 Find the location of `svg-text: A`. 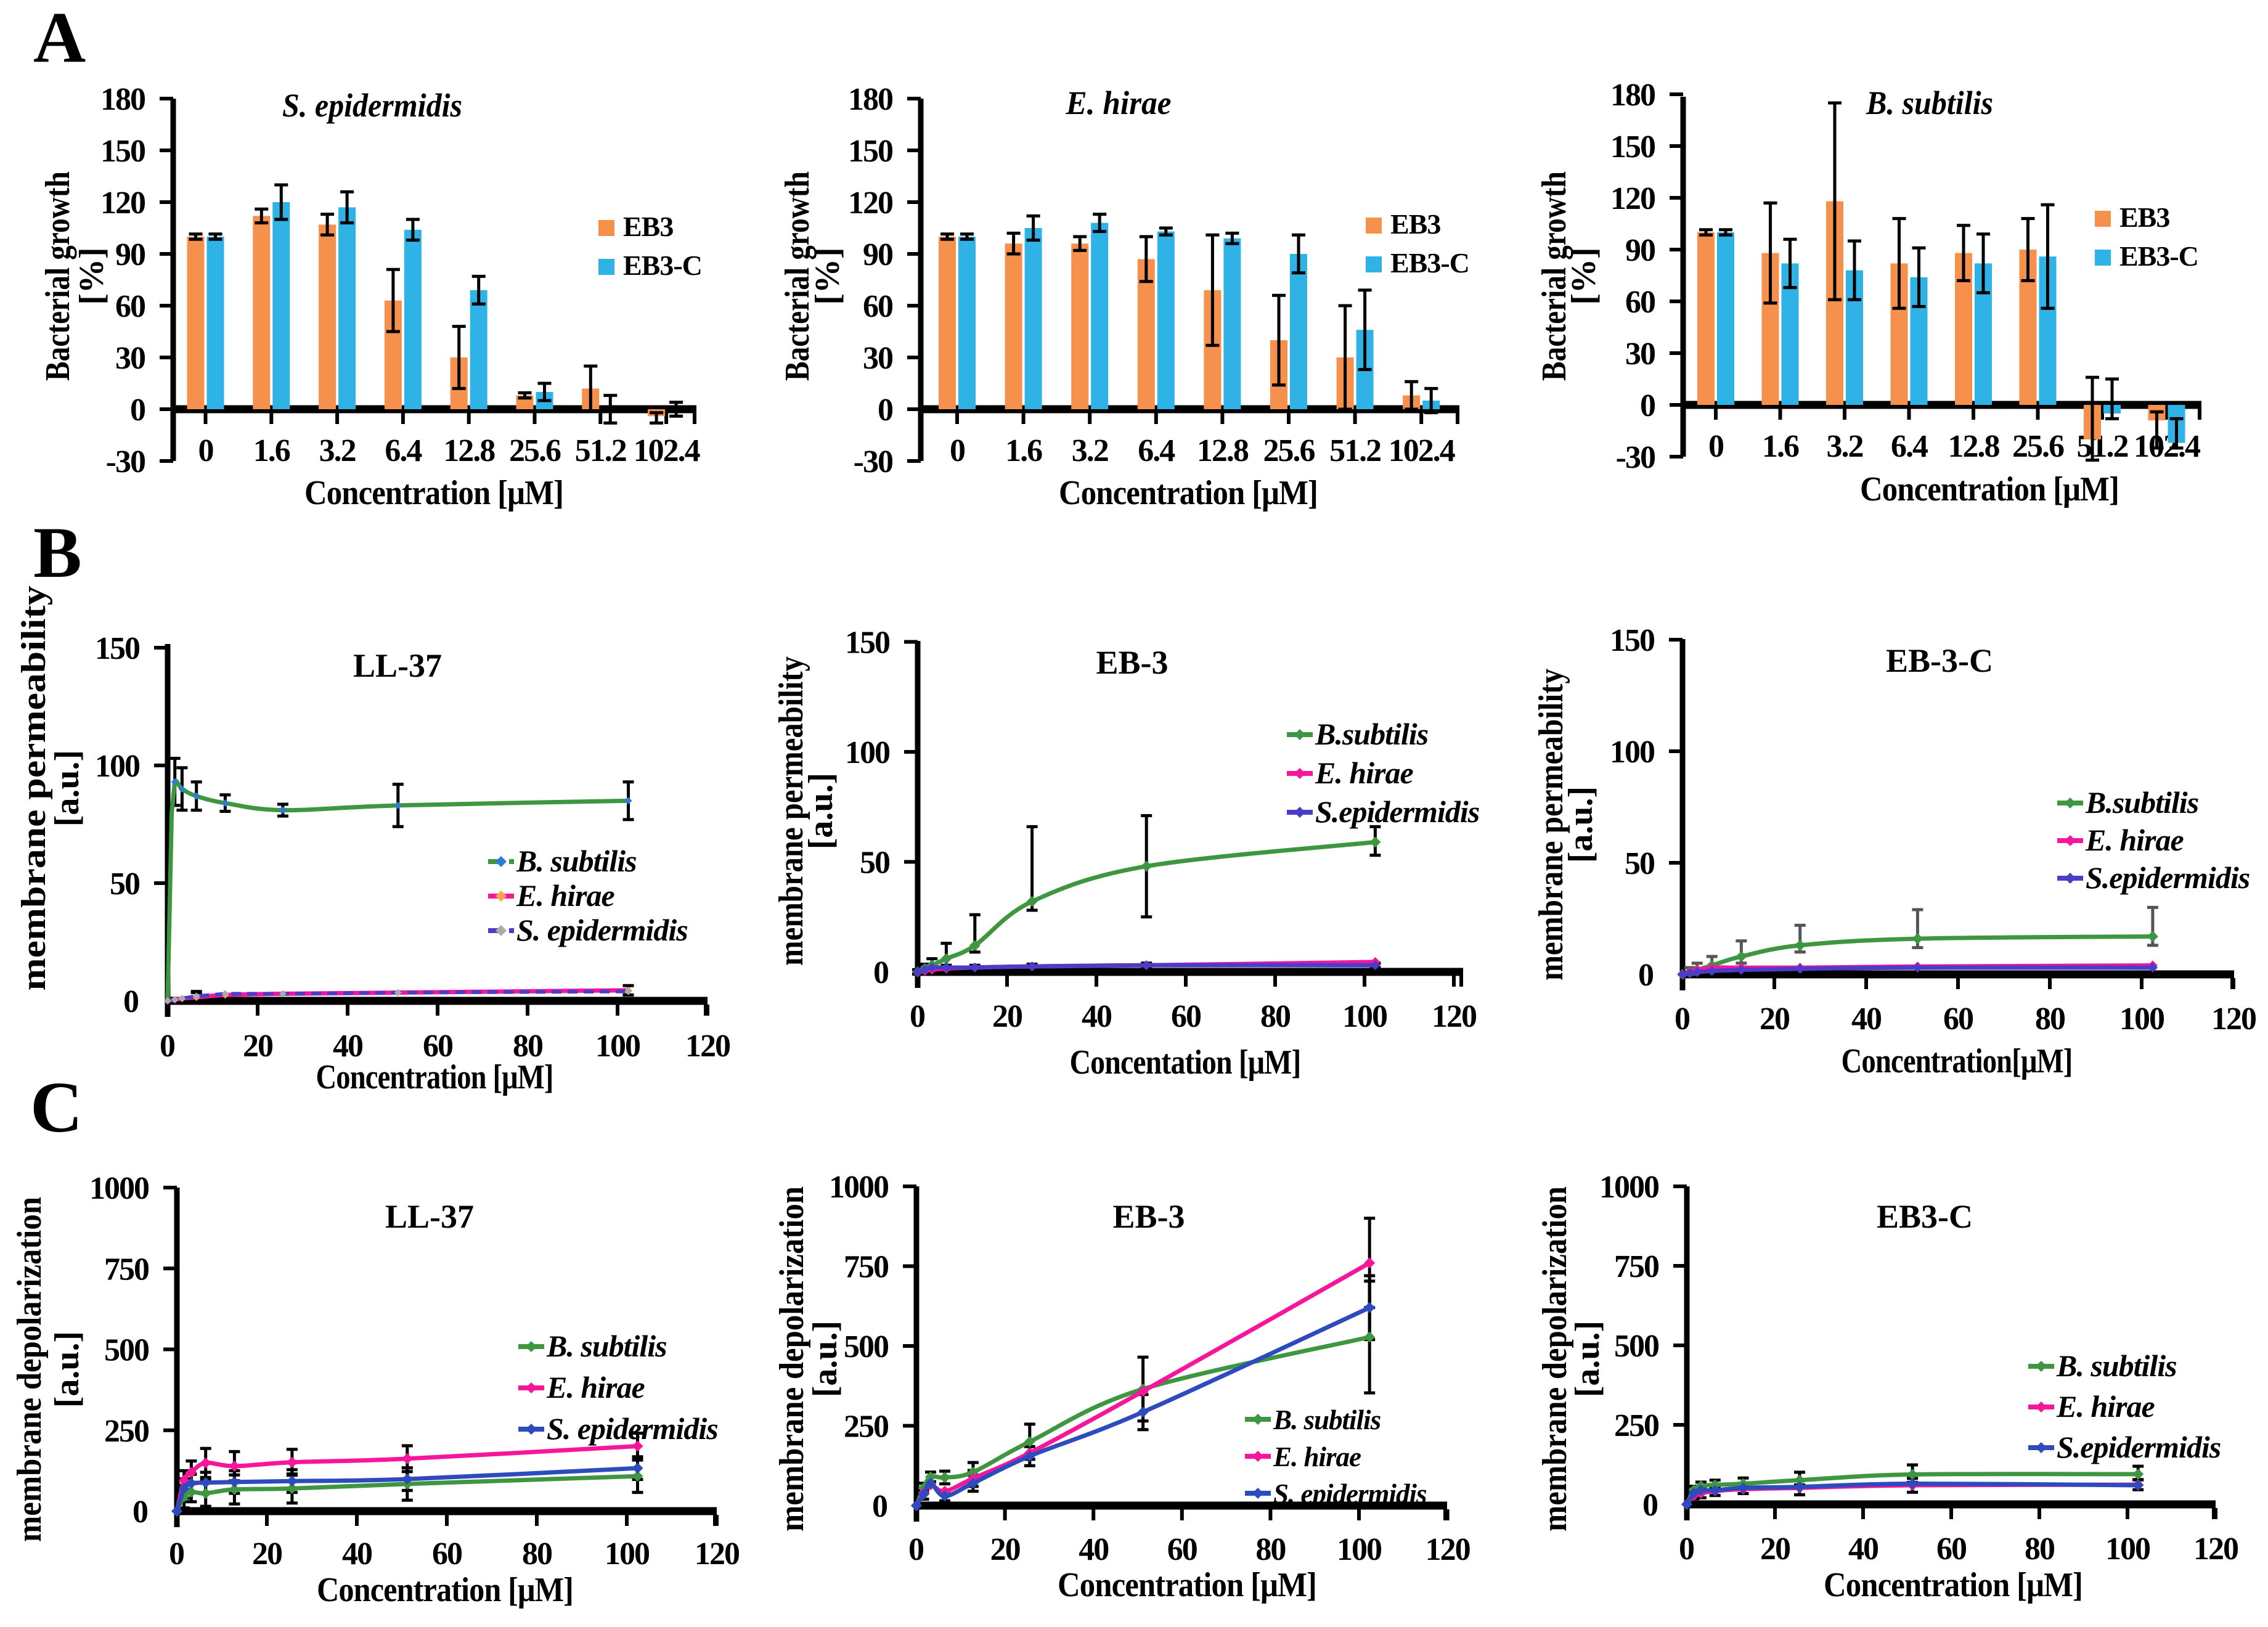

svg-text: A is located at coordinates (59, 39).